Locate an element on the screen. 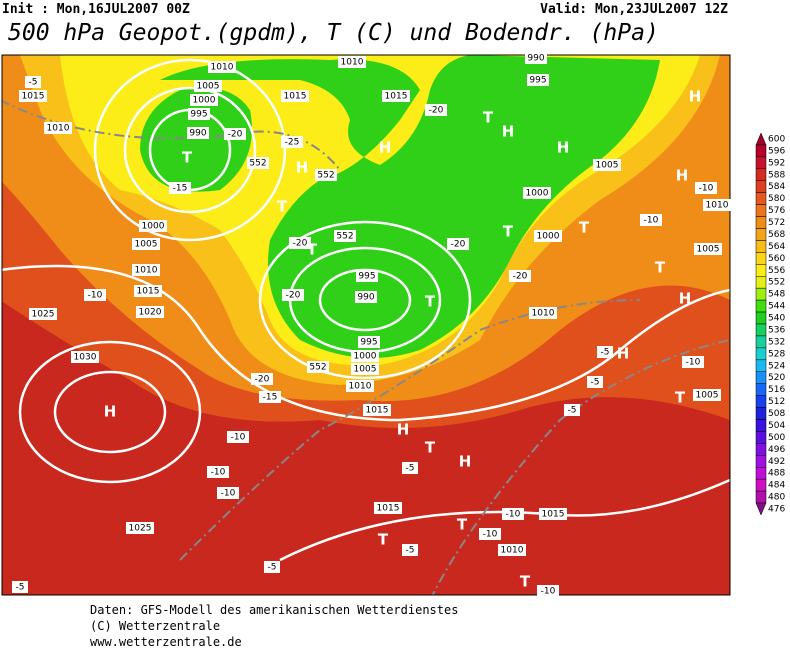 This screenshot has width=790, height=648. colorbar-label: 568 is located at coordinates (776, 235).